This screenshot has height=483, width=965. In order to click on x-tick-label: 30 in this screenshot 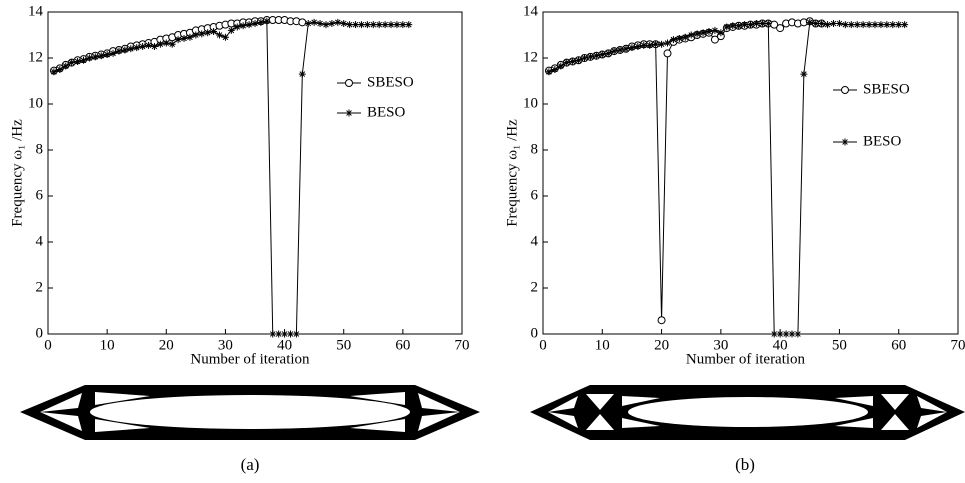, I will do `click(225, 345)`.